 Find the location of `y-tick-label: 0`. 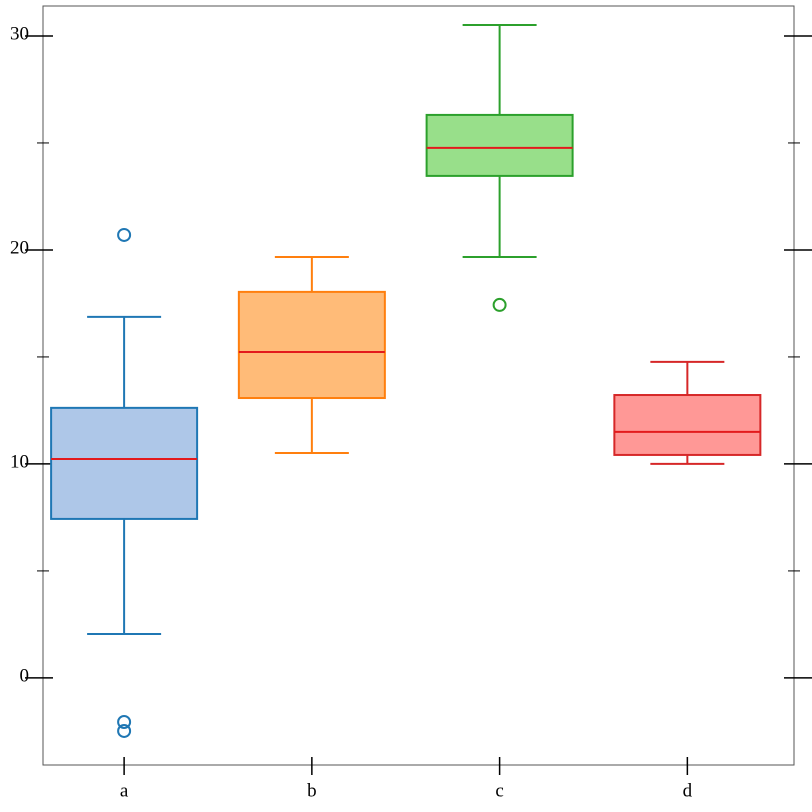

y-tick-label: 0 is located at coordinates (25, 675).